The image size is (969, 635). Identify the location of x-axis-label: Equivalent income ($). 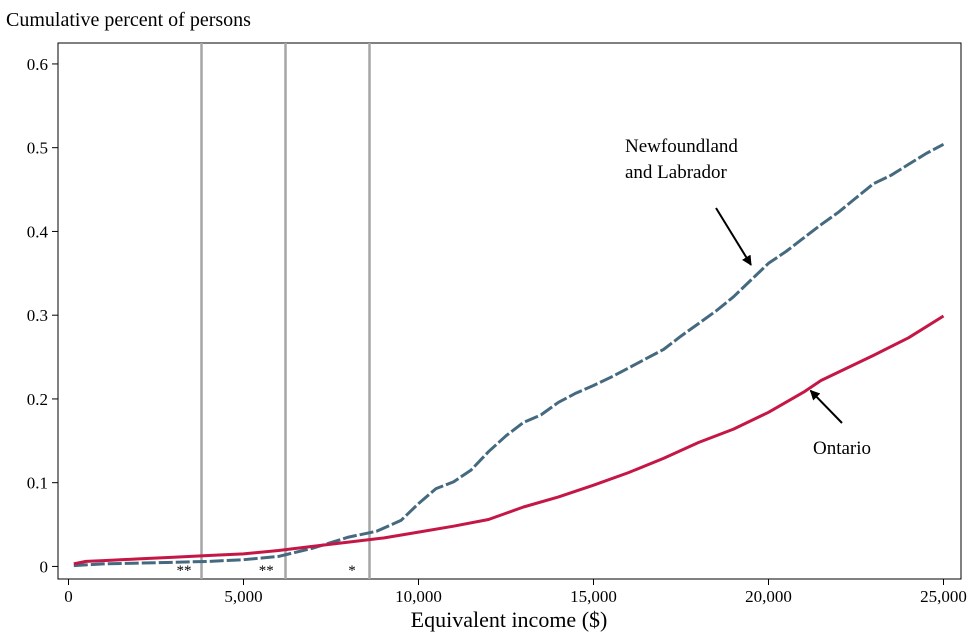
(509, 619).